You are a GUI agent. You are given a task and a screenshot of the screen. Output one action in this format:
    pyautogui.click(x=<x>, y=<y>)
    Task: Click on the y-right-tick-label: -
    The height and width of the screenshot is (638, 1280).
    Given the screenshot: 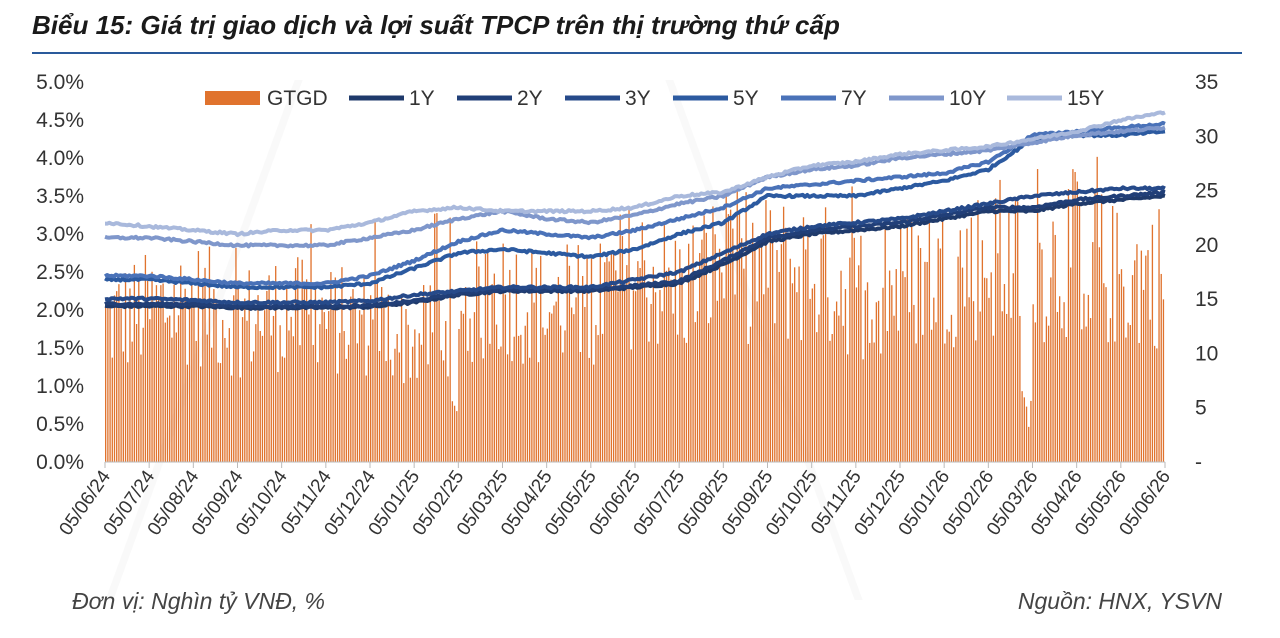 What is the action you would take?
    pyautogui.click(x=1198, y=462)
    